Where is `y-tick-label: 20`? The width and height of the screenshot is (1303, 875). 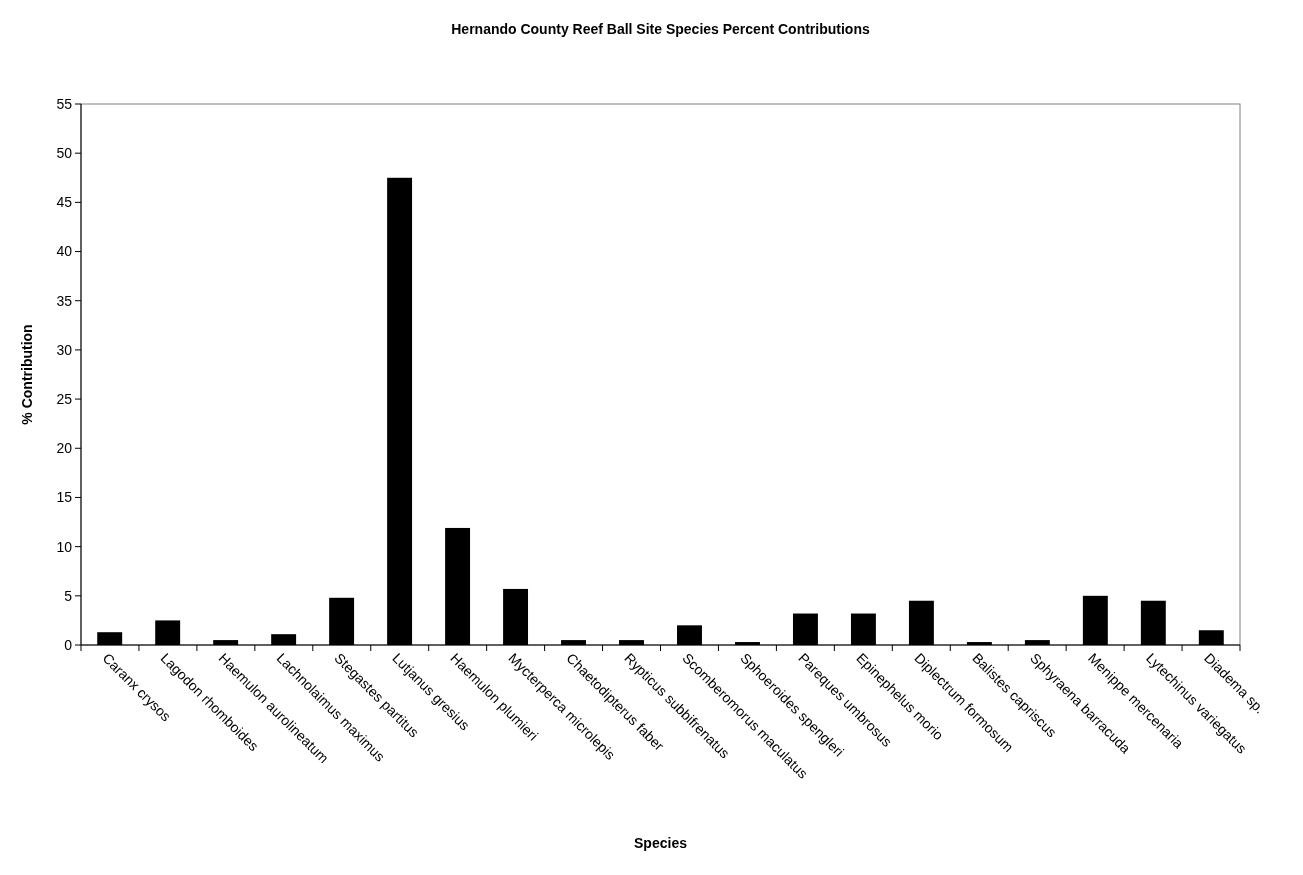
y-tick-label: 20 is located at coordinates (64, 448).